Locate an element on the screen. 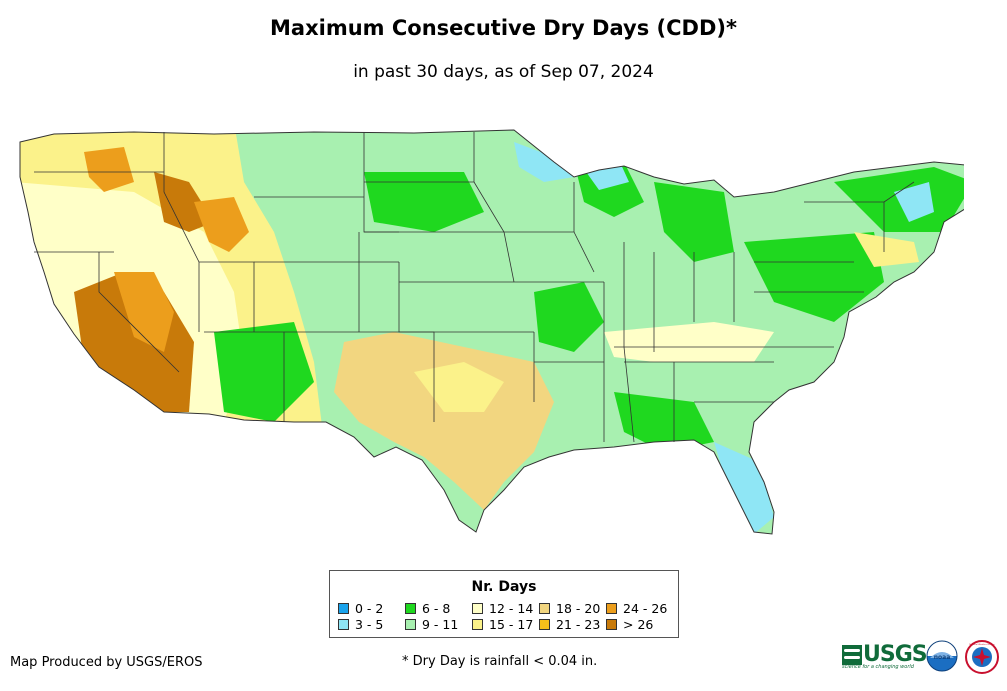 The height and width of the screenshot is (691, 1007). legend-item: 15 - 17 is located at coordinates (502, 624).